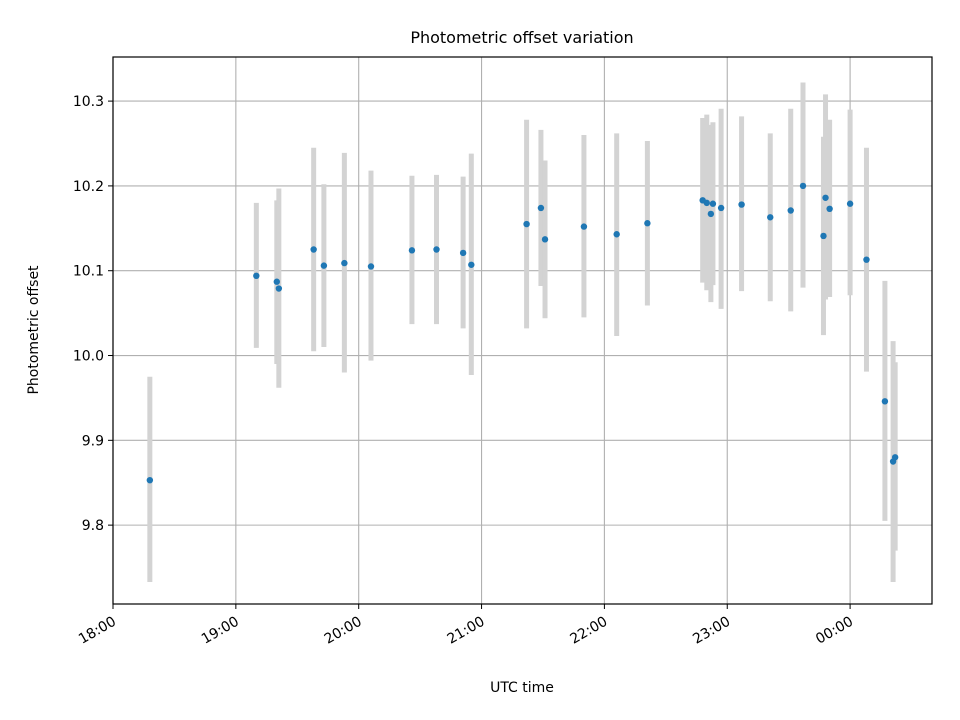 This screenshot has width=960, height=720. What do you see at coordinates (521, 37) in the screenshot?
I see `chart-title: Photometric offset variation` at bounding box center [521, 37].